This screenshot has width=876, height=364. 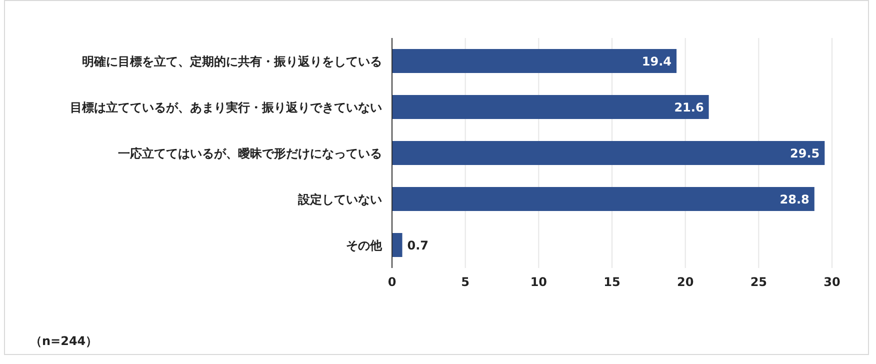 I want to click on y-tick-label: 設定していない, so click(x=339, y=199).